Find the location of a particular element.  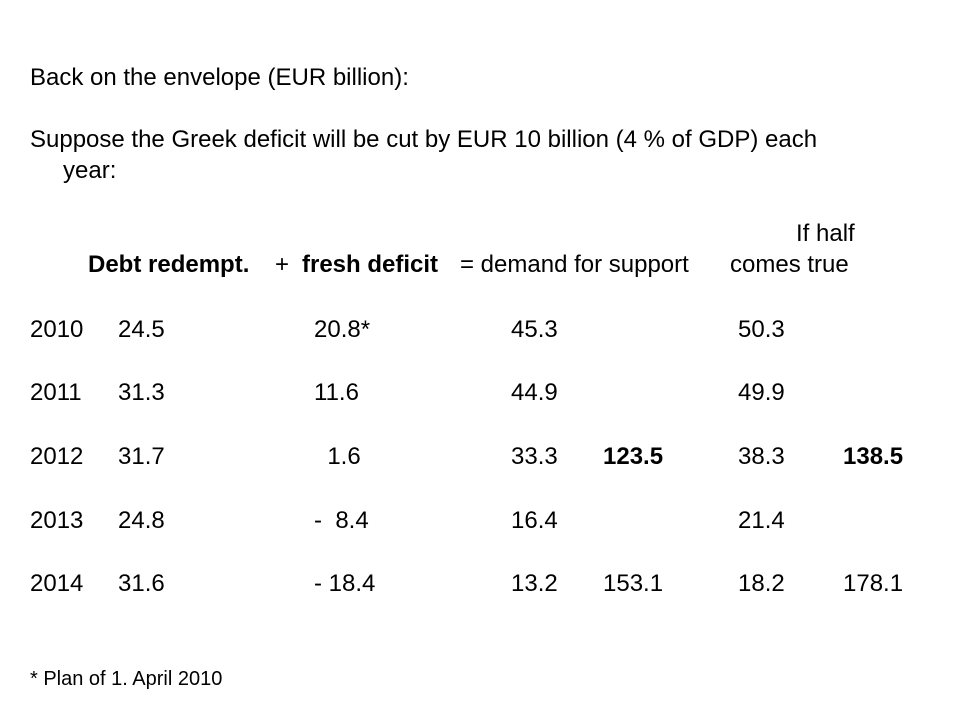

demand-cell: 44.9 is located at coordinates (534, 392).